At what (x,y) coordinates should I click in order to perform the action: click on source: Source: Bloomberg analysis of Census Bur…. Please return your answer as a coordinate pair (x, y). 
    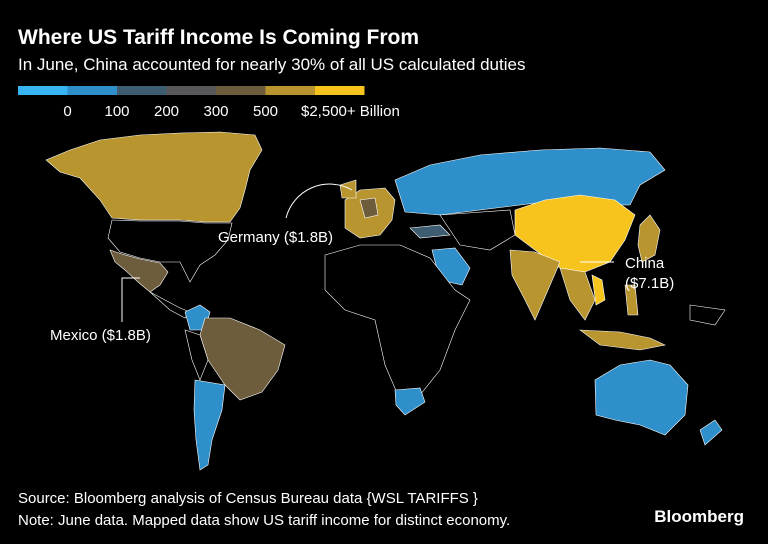
    Looking at the image, I should click on (248, 498).